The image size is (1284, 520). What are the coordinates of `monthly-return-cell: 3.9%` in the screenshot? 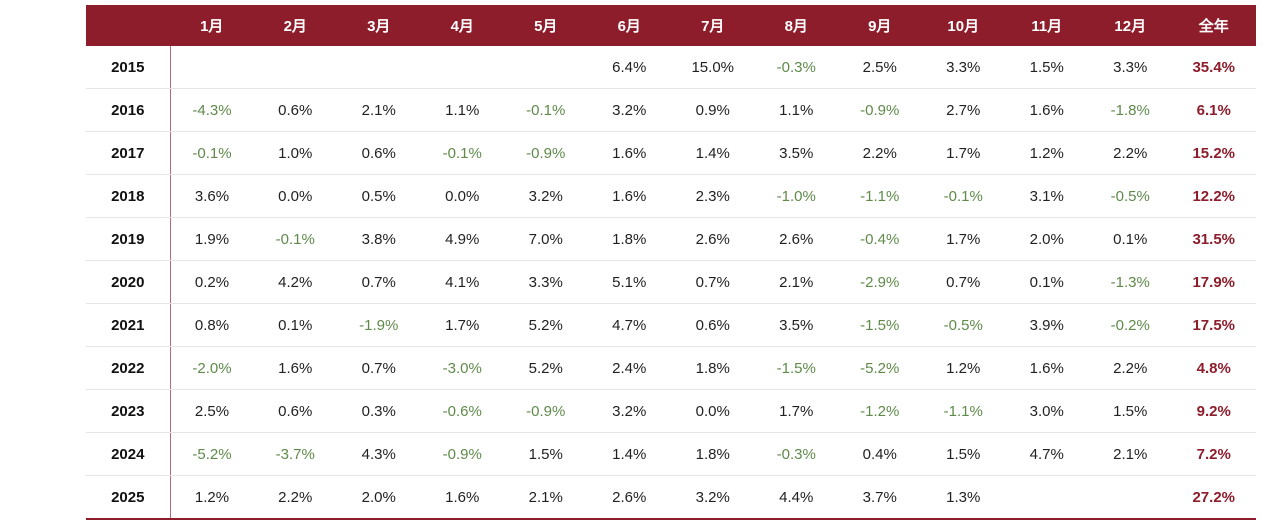 It's located at (1047, 325).